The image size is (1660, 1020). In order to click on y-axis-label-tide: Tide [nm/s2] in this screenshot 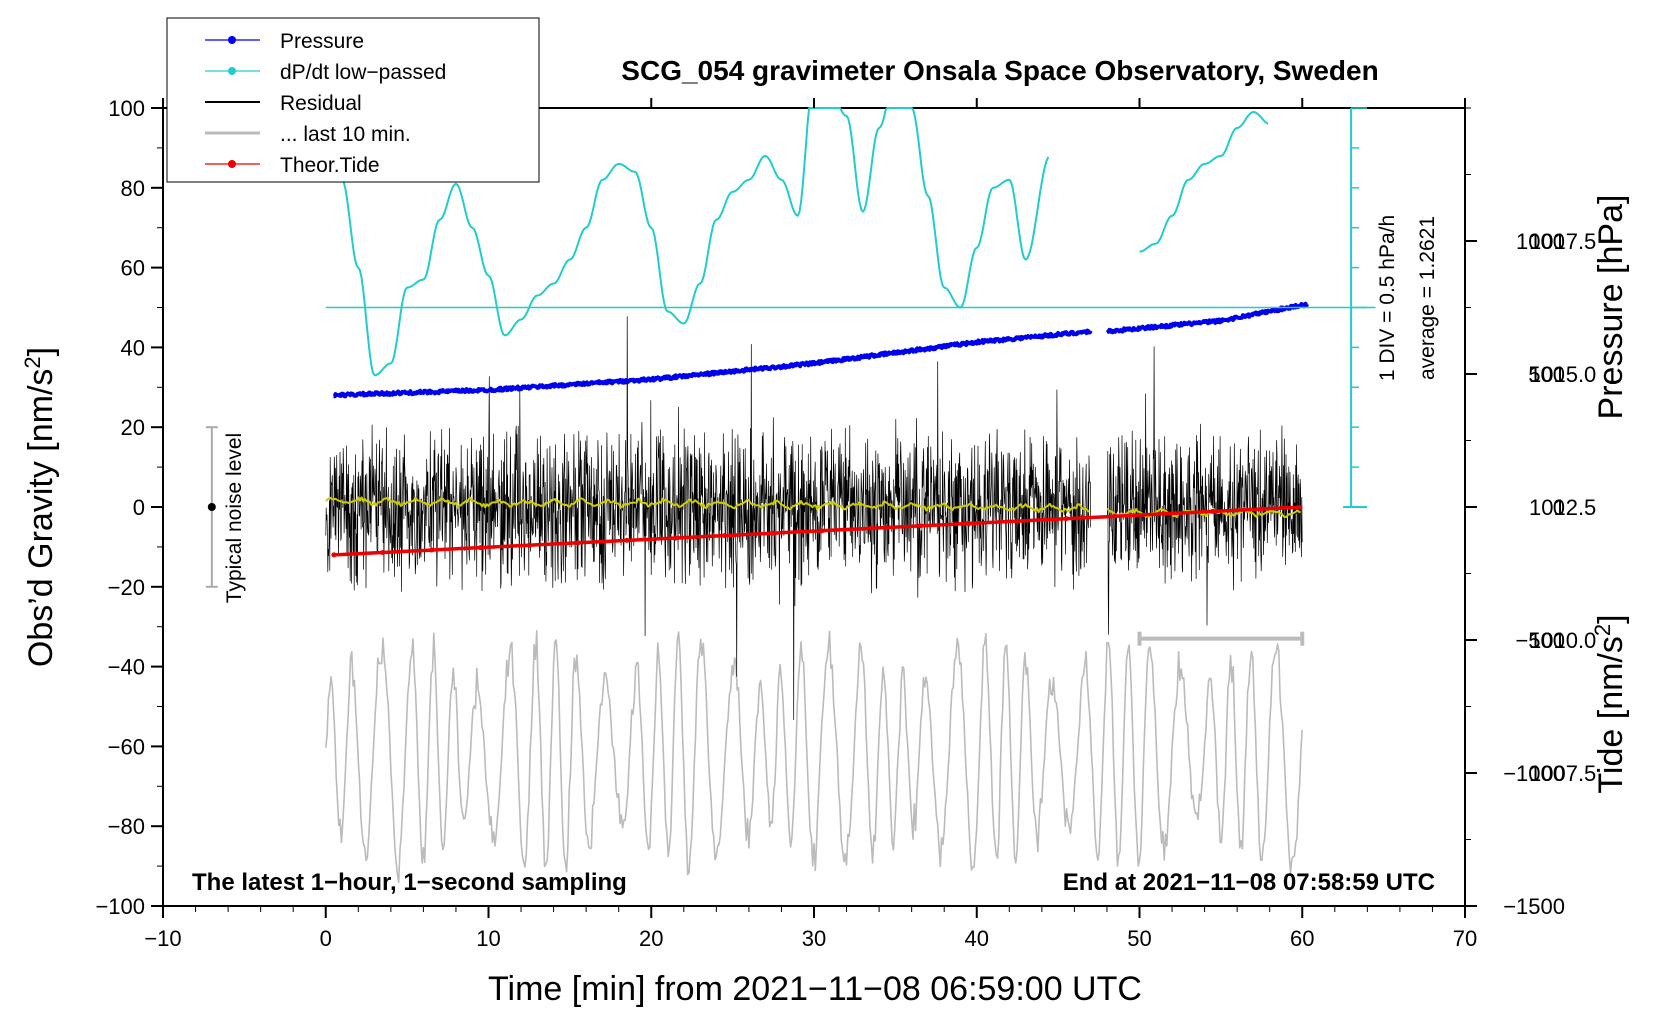, I will do `click(1610, 703)`.